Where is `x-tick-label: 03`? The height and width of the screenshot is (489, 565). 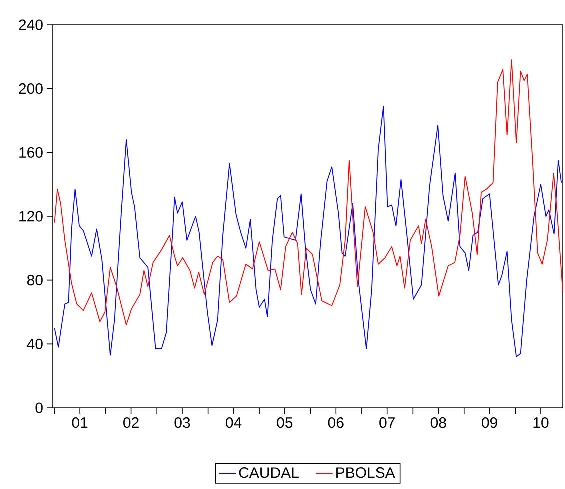 x-tick-label: 03 is located at coordinates (182, 423).